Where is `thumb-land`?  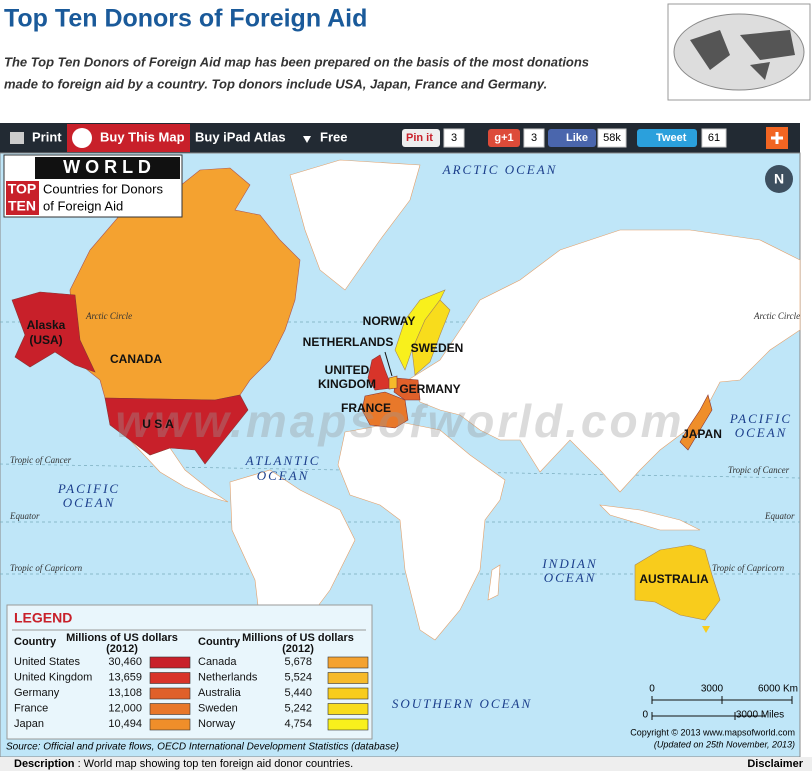 thumb-land is located at coordinates (742, 55).